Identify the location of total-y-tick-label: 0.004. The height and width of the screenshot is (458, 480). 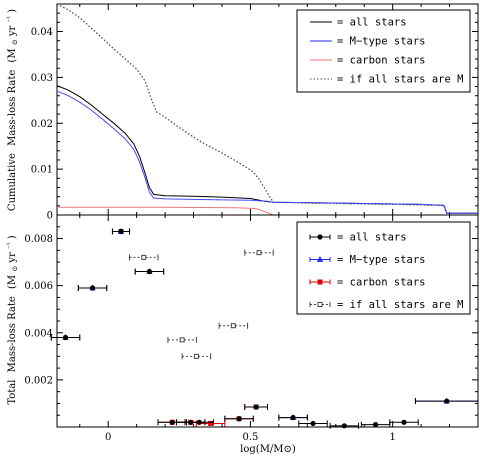
(38, 333).